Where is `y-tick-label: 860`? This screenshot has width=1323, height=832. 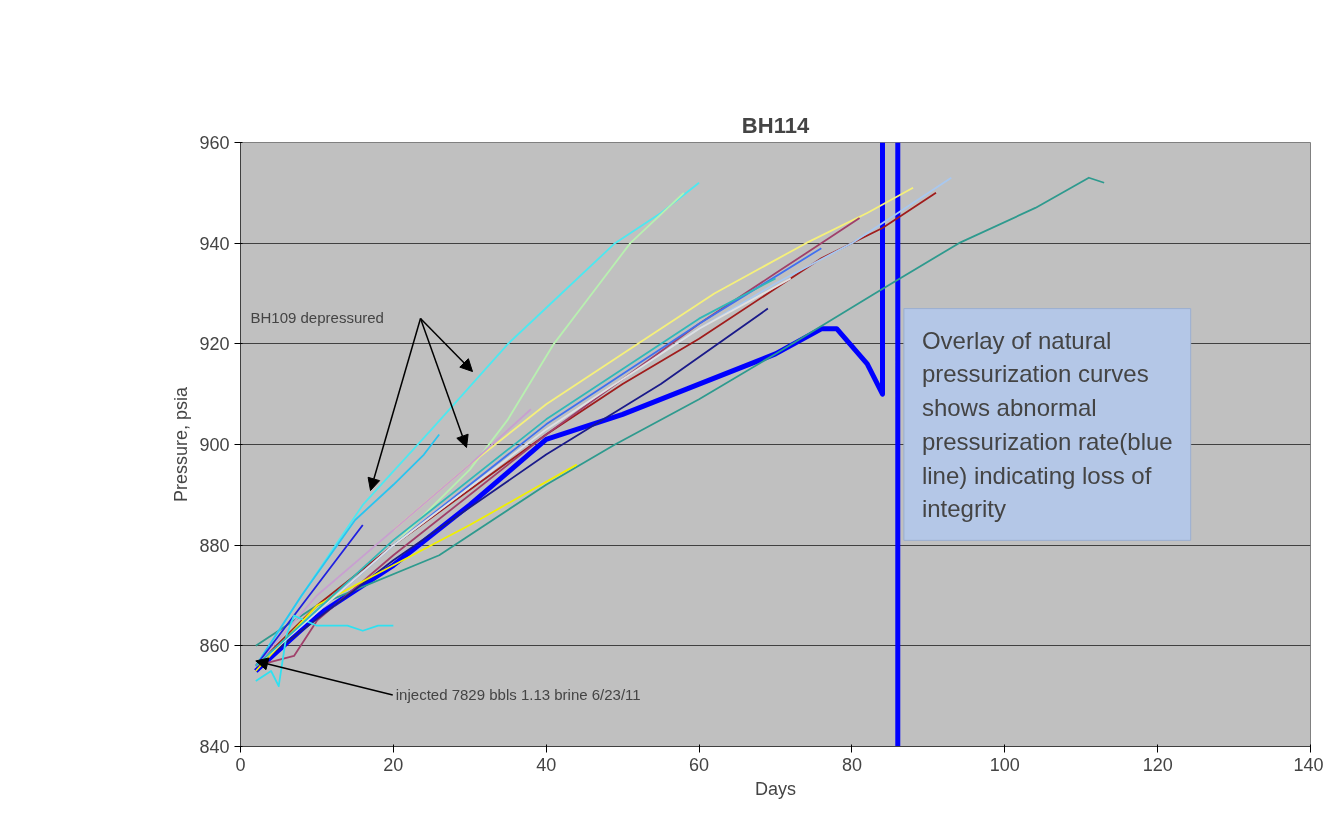 y-tick-label: 860 is located at coordinates (214, 646).